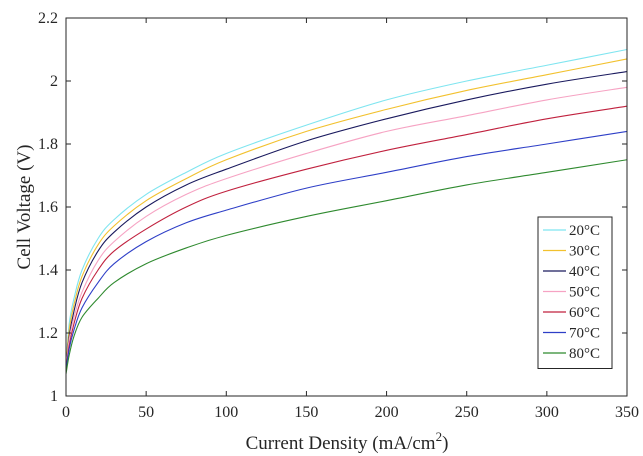 The height and width of the screenshot is (456, 643). I want to click on x-tick-label: 50, so click(146, 412).